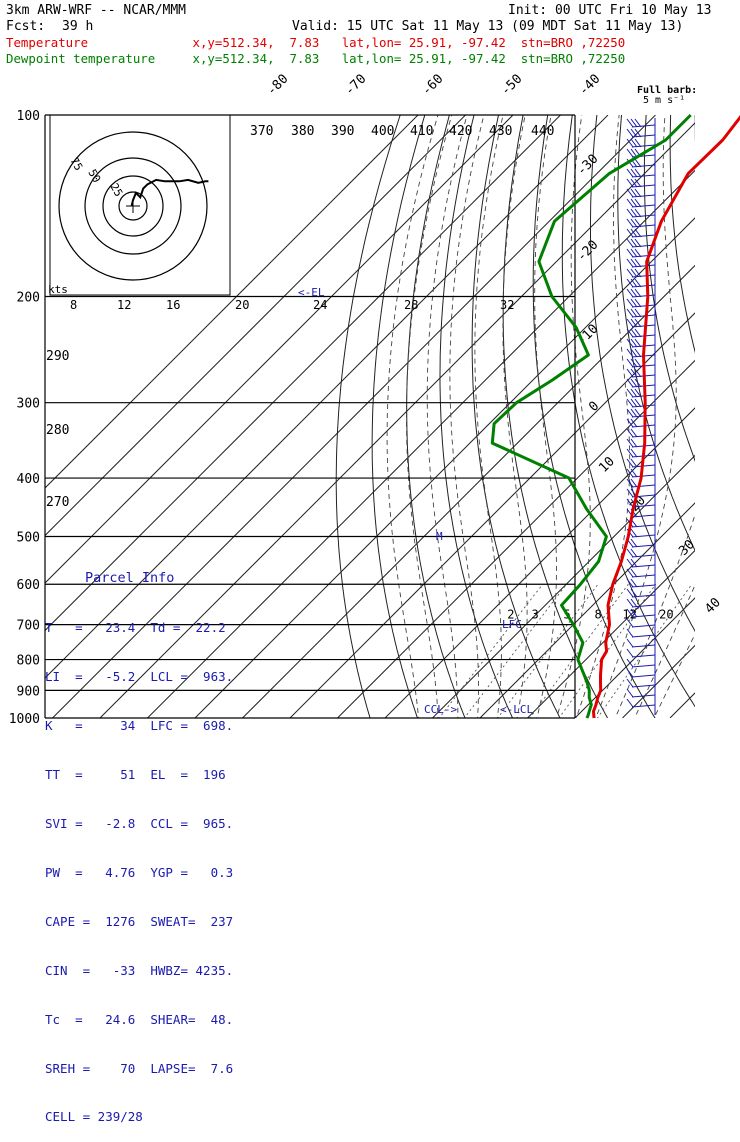 This screenshot has height=1142, width=740. I want to click on hodograph-ring-label: 75, so click(76, 164).